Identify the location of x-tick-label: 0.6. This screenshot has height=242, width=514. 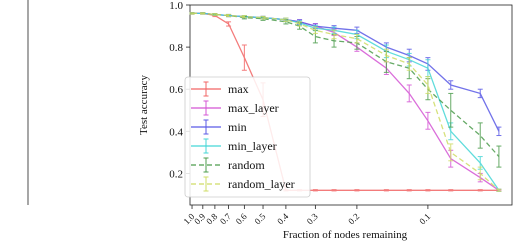
(241, 218).